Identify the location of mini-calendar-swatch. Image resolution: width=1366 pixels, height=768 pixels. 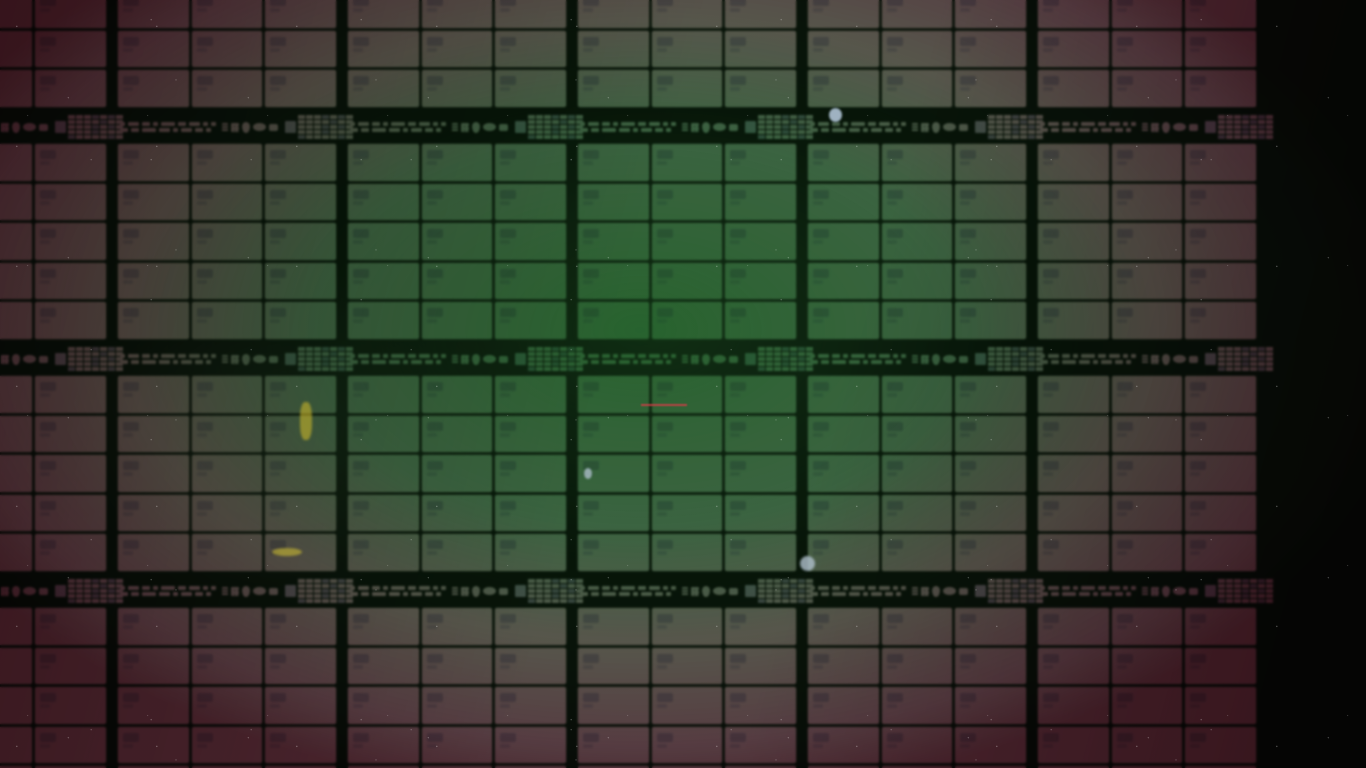
(980, 359).